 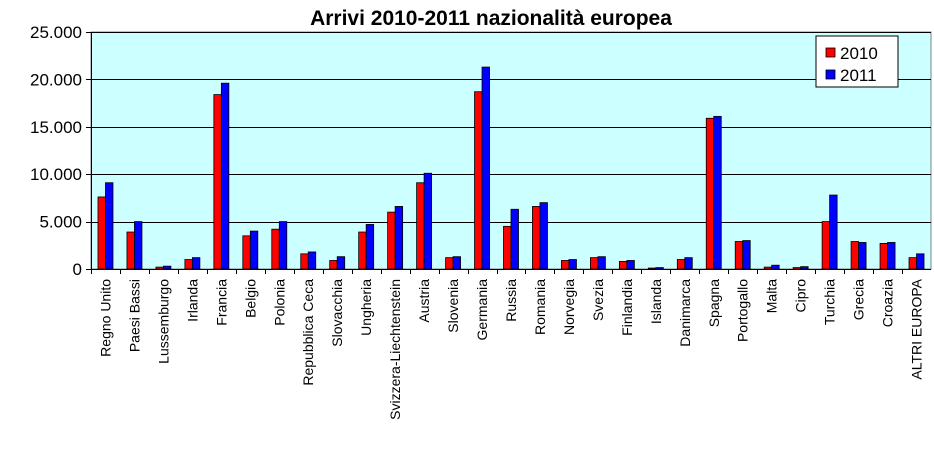 What do you see at coordinates (511, 300) in the screenshot?
I see `x-tick-label: Russia` at bounding box center [511, 300].